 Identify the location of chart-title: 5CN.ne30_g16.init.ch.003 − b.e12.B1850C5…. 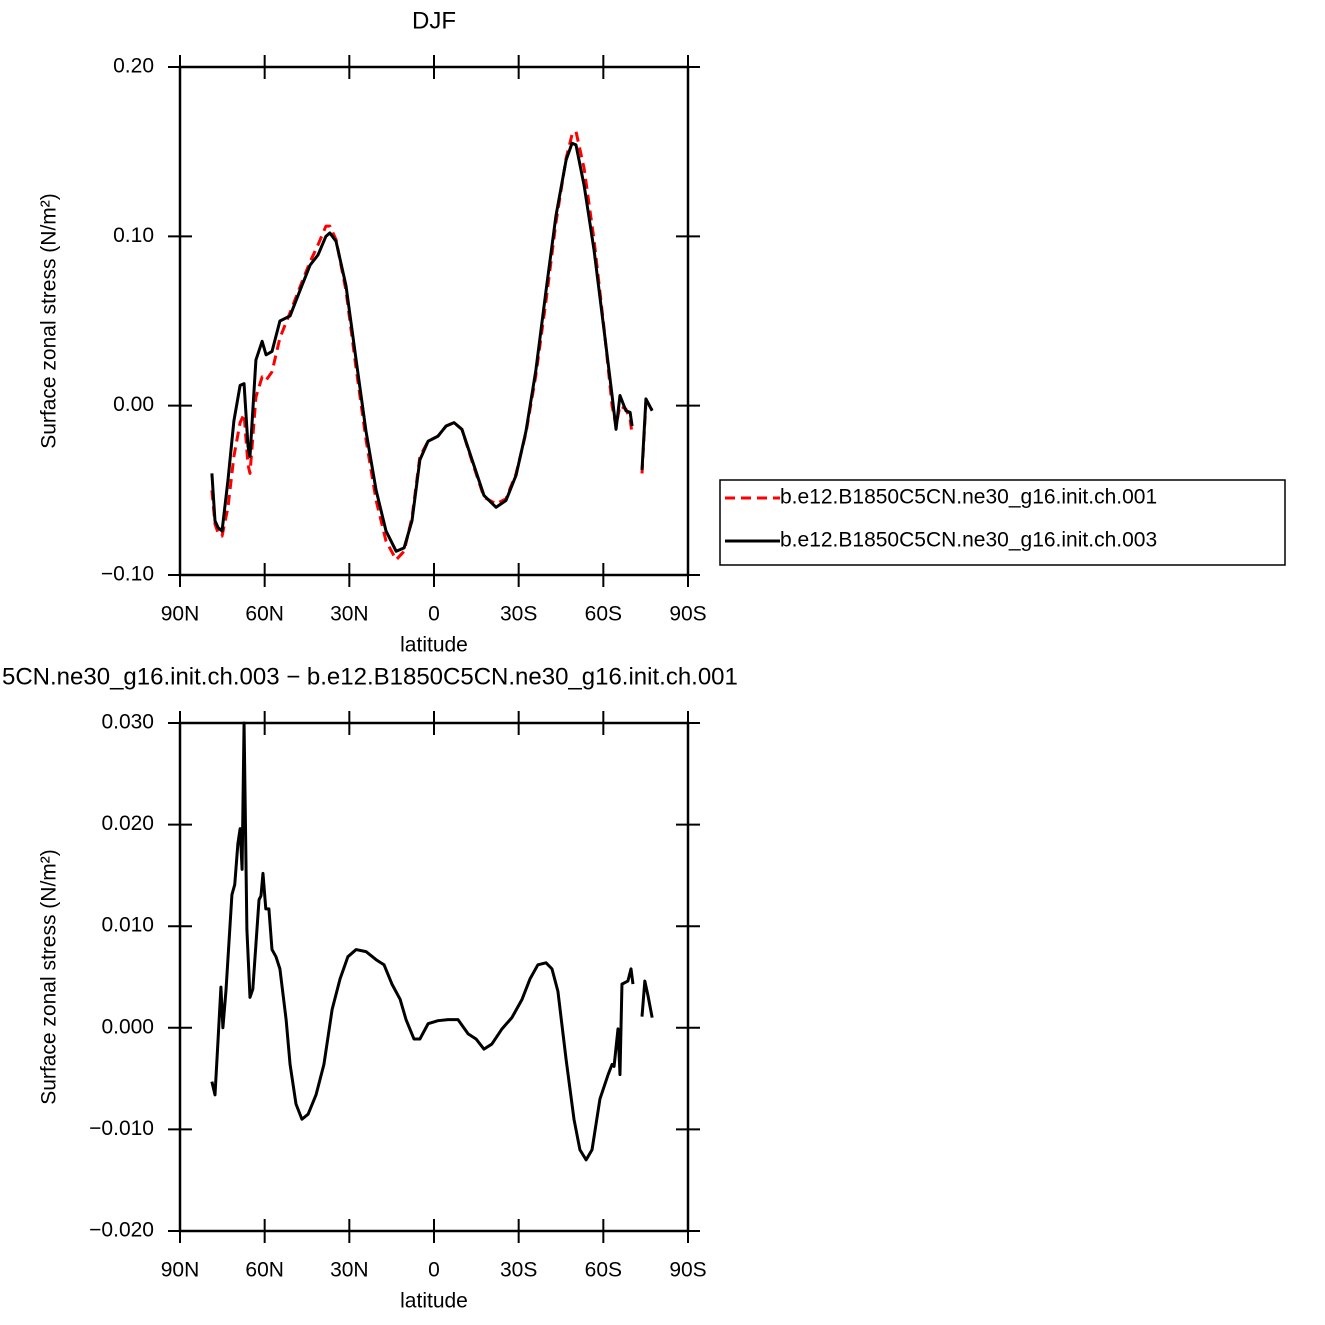
(370, 676).